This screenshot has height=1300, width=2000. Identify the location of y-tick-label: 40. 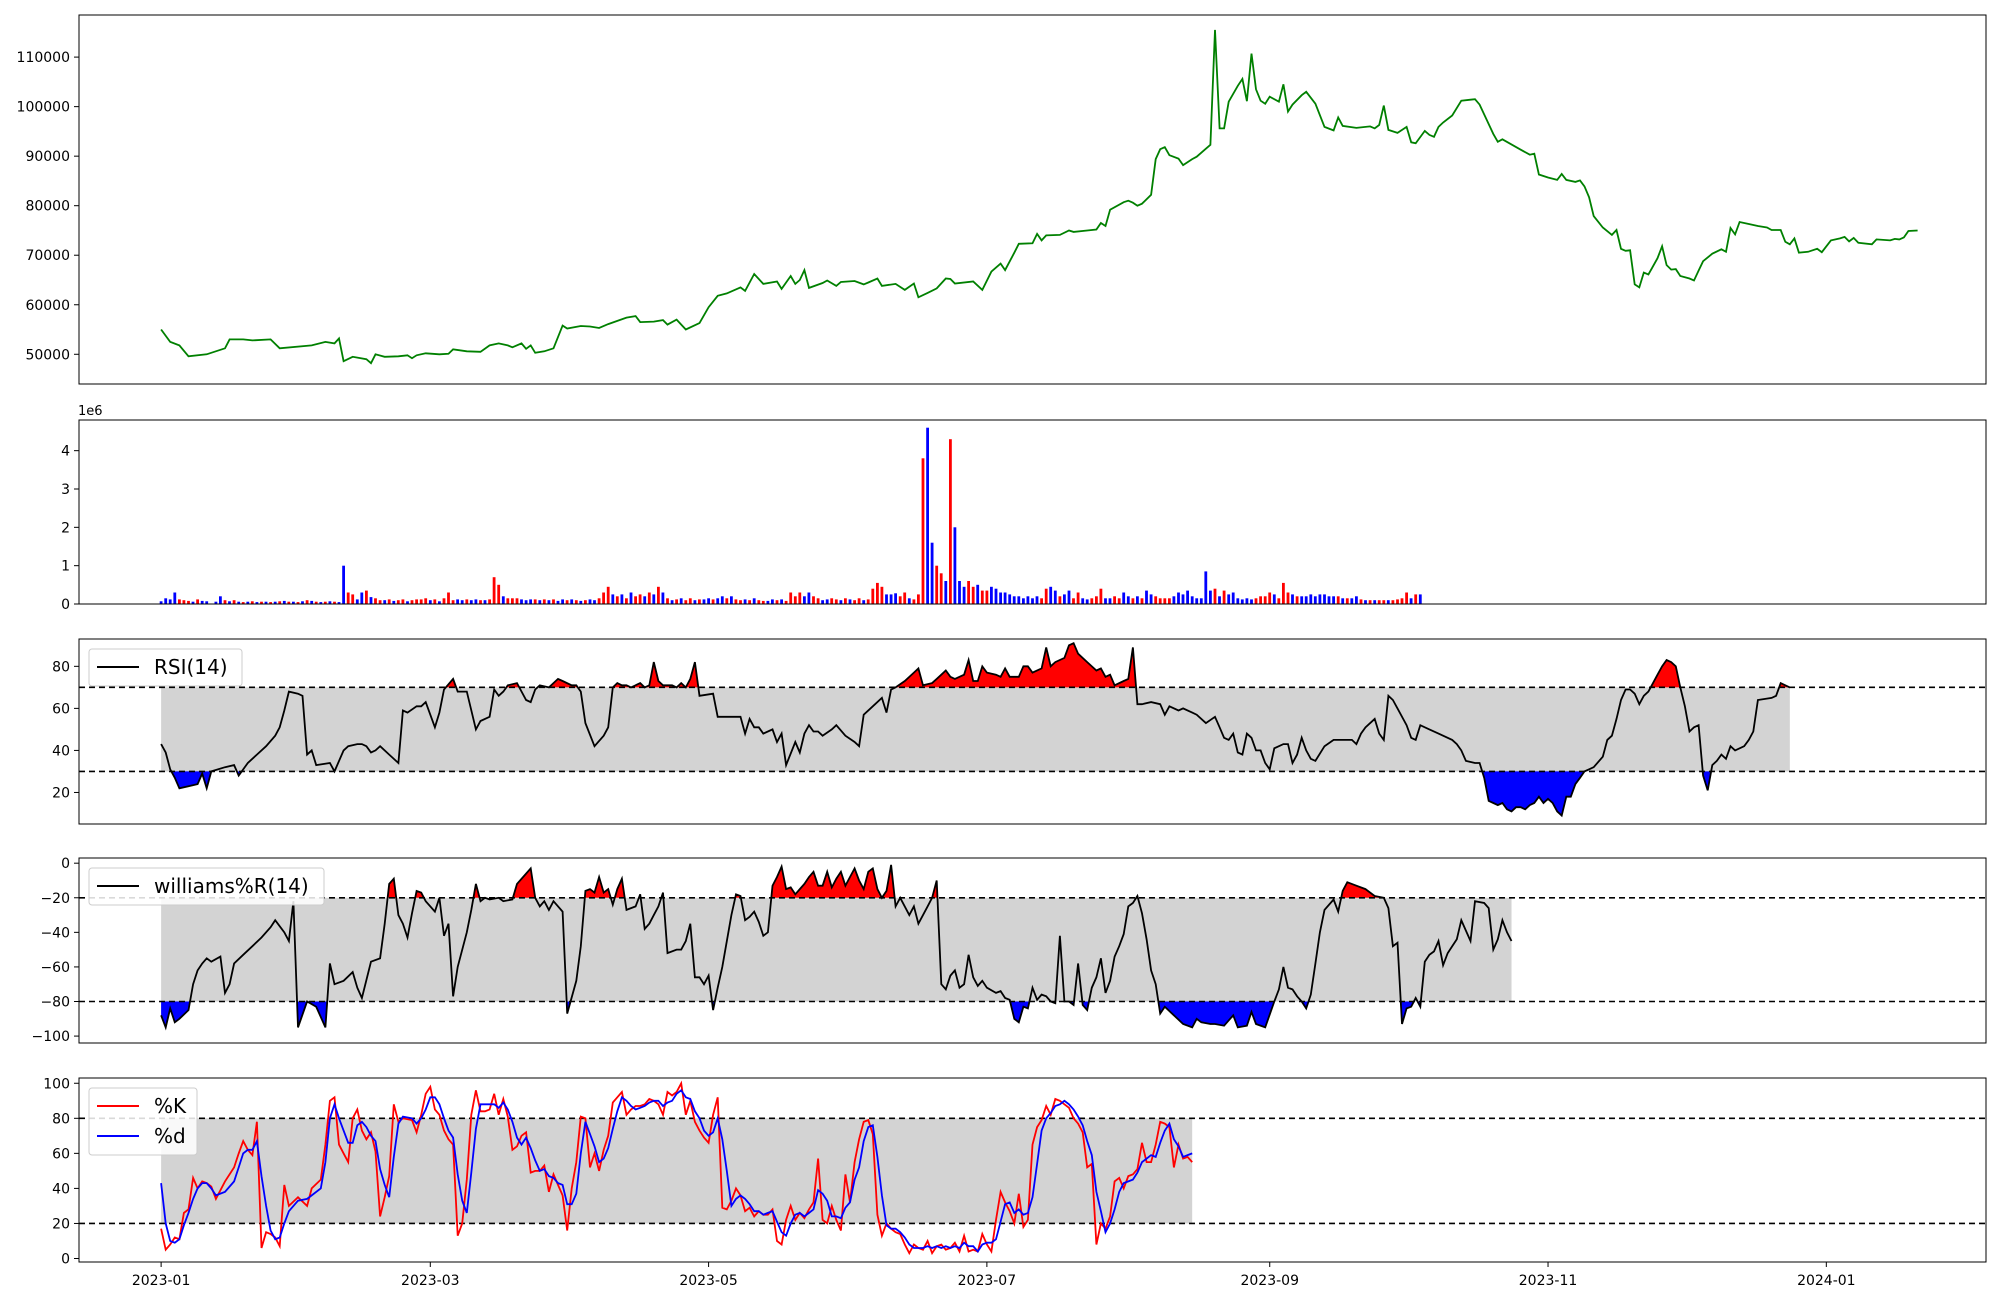
(61, 751).